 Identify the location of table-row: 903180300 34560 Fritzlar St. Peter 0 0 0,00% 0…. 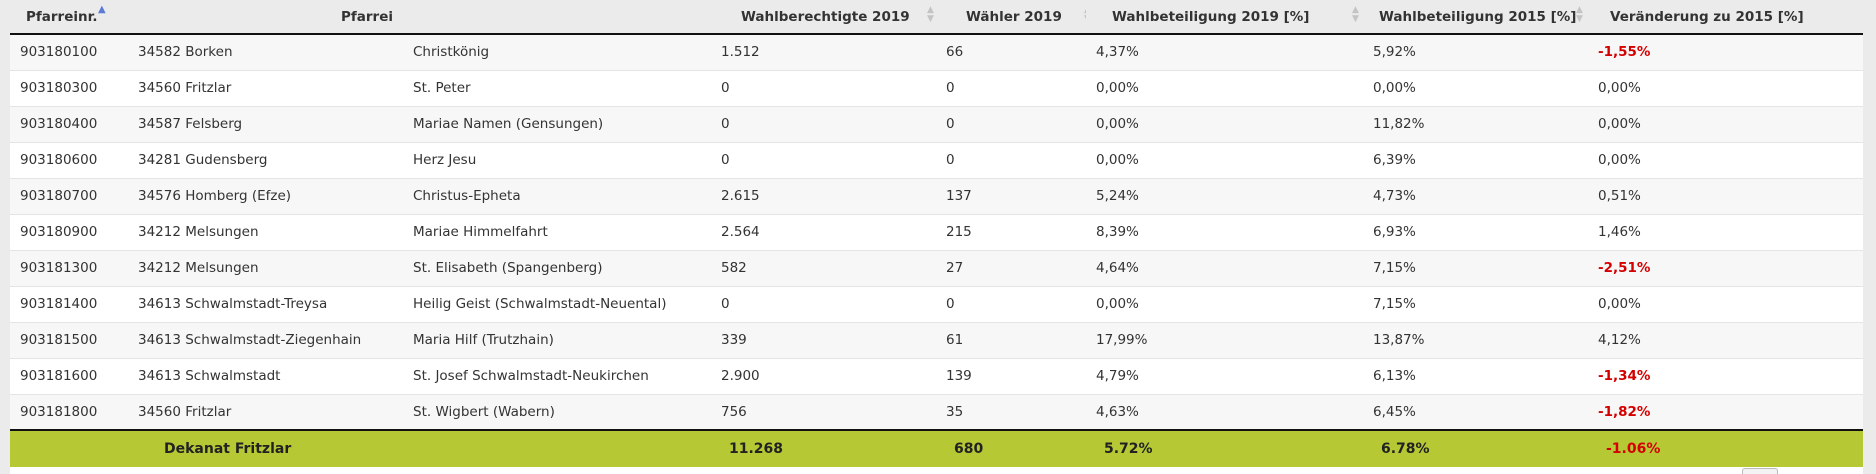
(936, 88).